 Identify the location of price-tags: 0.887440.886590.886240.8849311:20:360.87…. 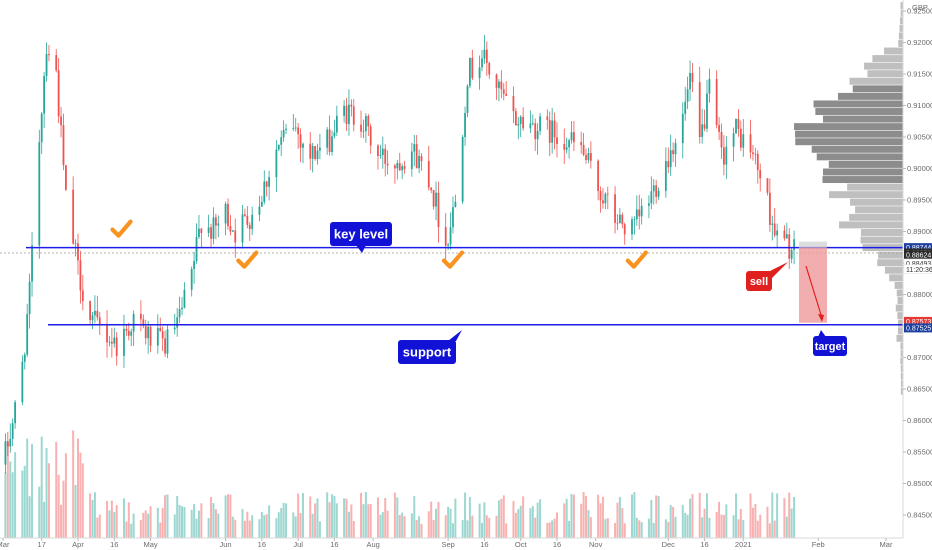
(917, 288).